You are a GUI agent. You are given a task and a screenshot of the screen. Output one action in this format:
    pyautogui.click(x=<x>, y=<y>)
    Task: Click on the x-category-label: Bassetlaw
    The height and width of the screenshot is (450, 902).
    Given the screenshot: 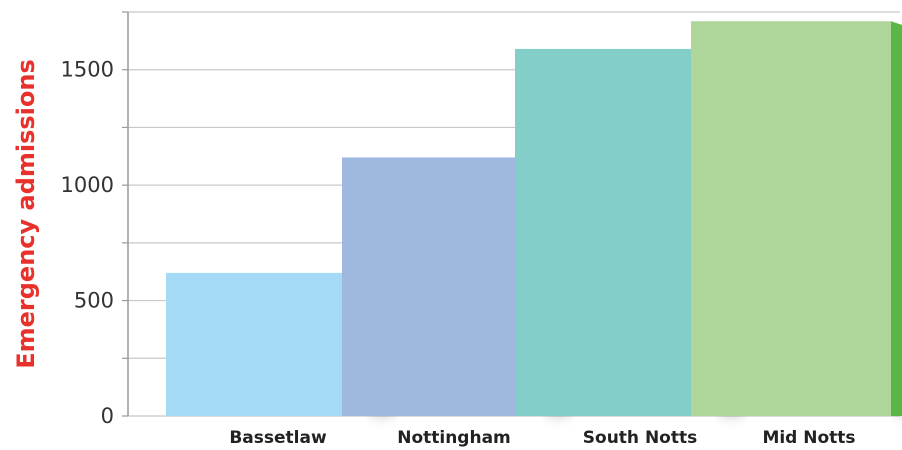 What is the action you would take?
    pyautogui.click(x=278, y=438)
    